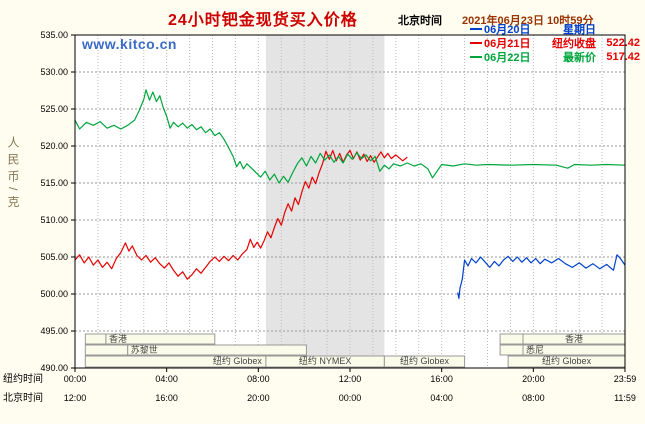  Describe the element at coordinates (535, 349) in the screenshot. I see `session-label: 悉尼` at that location.